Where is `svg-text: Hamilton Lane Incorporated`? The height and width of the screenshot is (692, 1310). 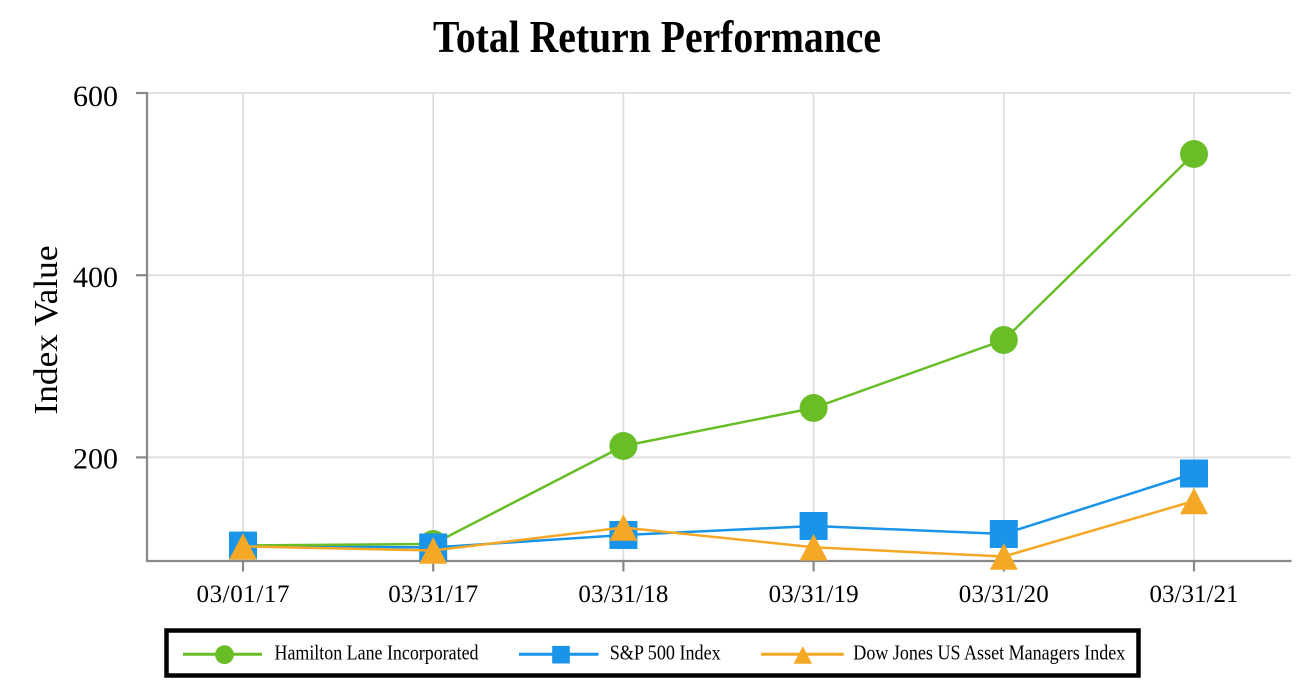 svg-text: Hamilton Lane Incorporated is located at coordinates (377, 653).